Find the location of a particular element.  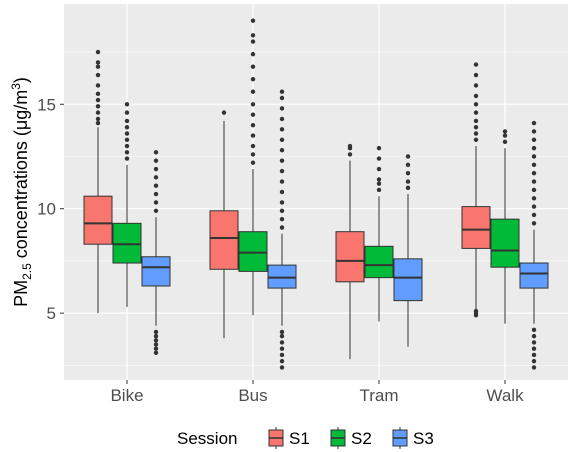

x-tick-label: Bike is located at coordinates (126, 395).